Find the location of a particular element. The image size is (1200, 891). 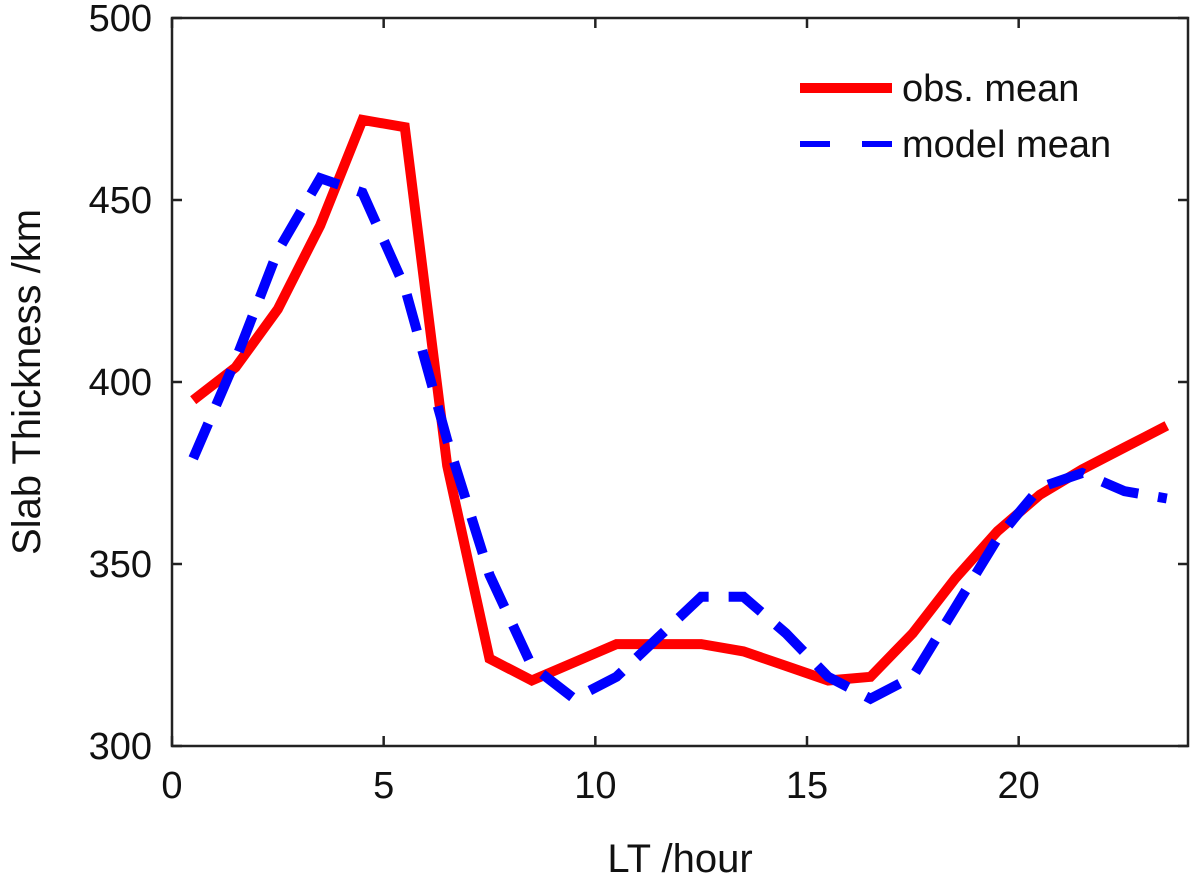

legend: obs. mean model mean is located at coordinates (955, 117).